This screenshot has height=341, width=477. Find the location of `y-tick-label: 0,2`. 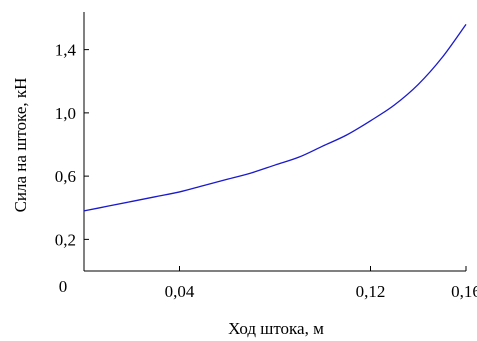

y-tick-label: 0,2 is located at coordinates (65, 239).